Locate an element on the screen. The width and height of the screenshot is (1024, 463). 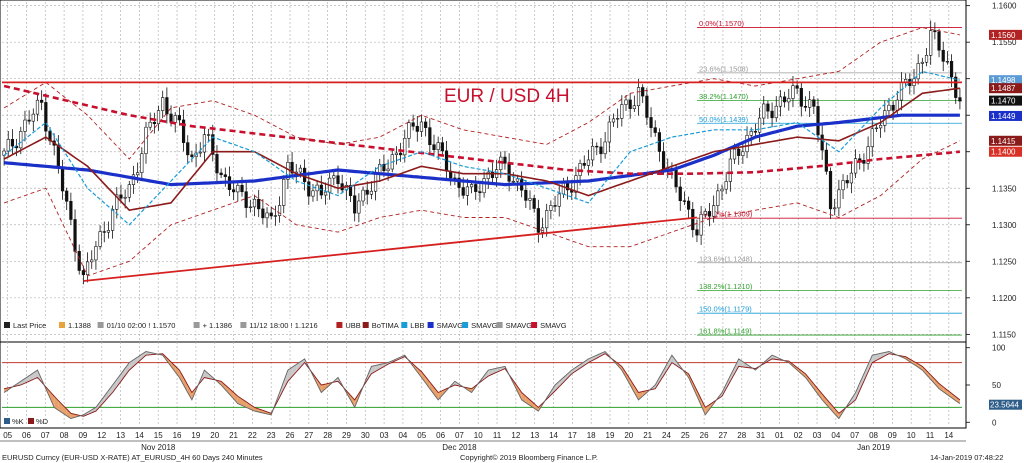
time-axis-tick-label: 05 is located at coordinates (7, 435).